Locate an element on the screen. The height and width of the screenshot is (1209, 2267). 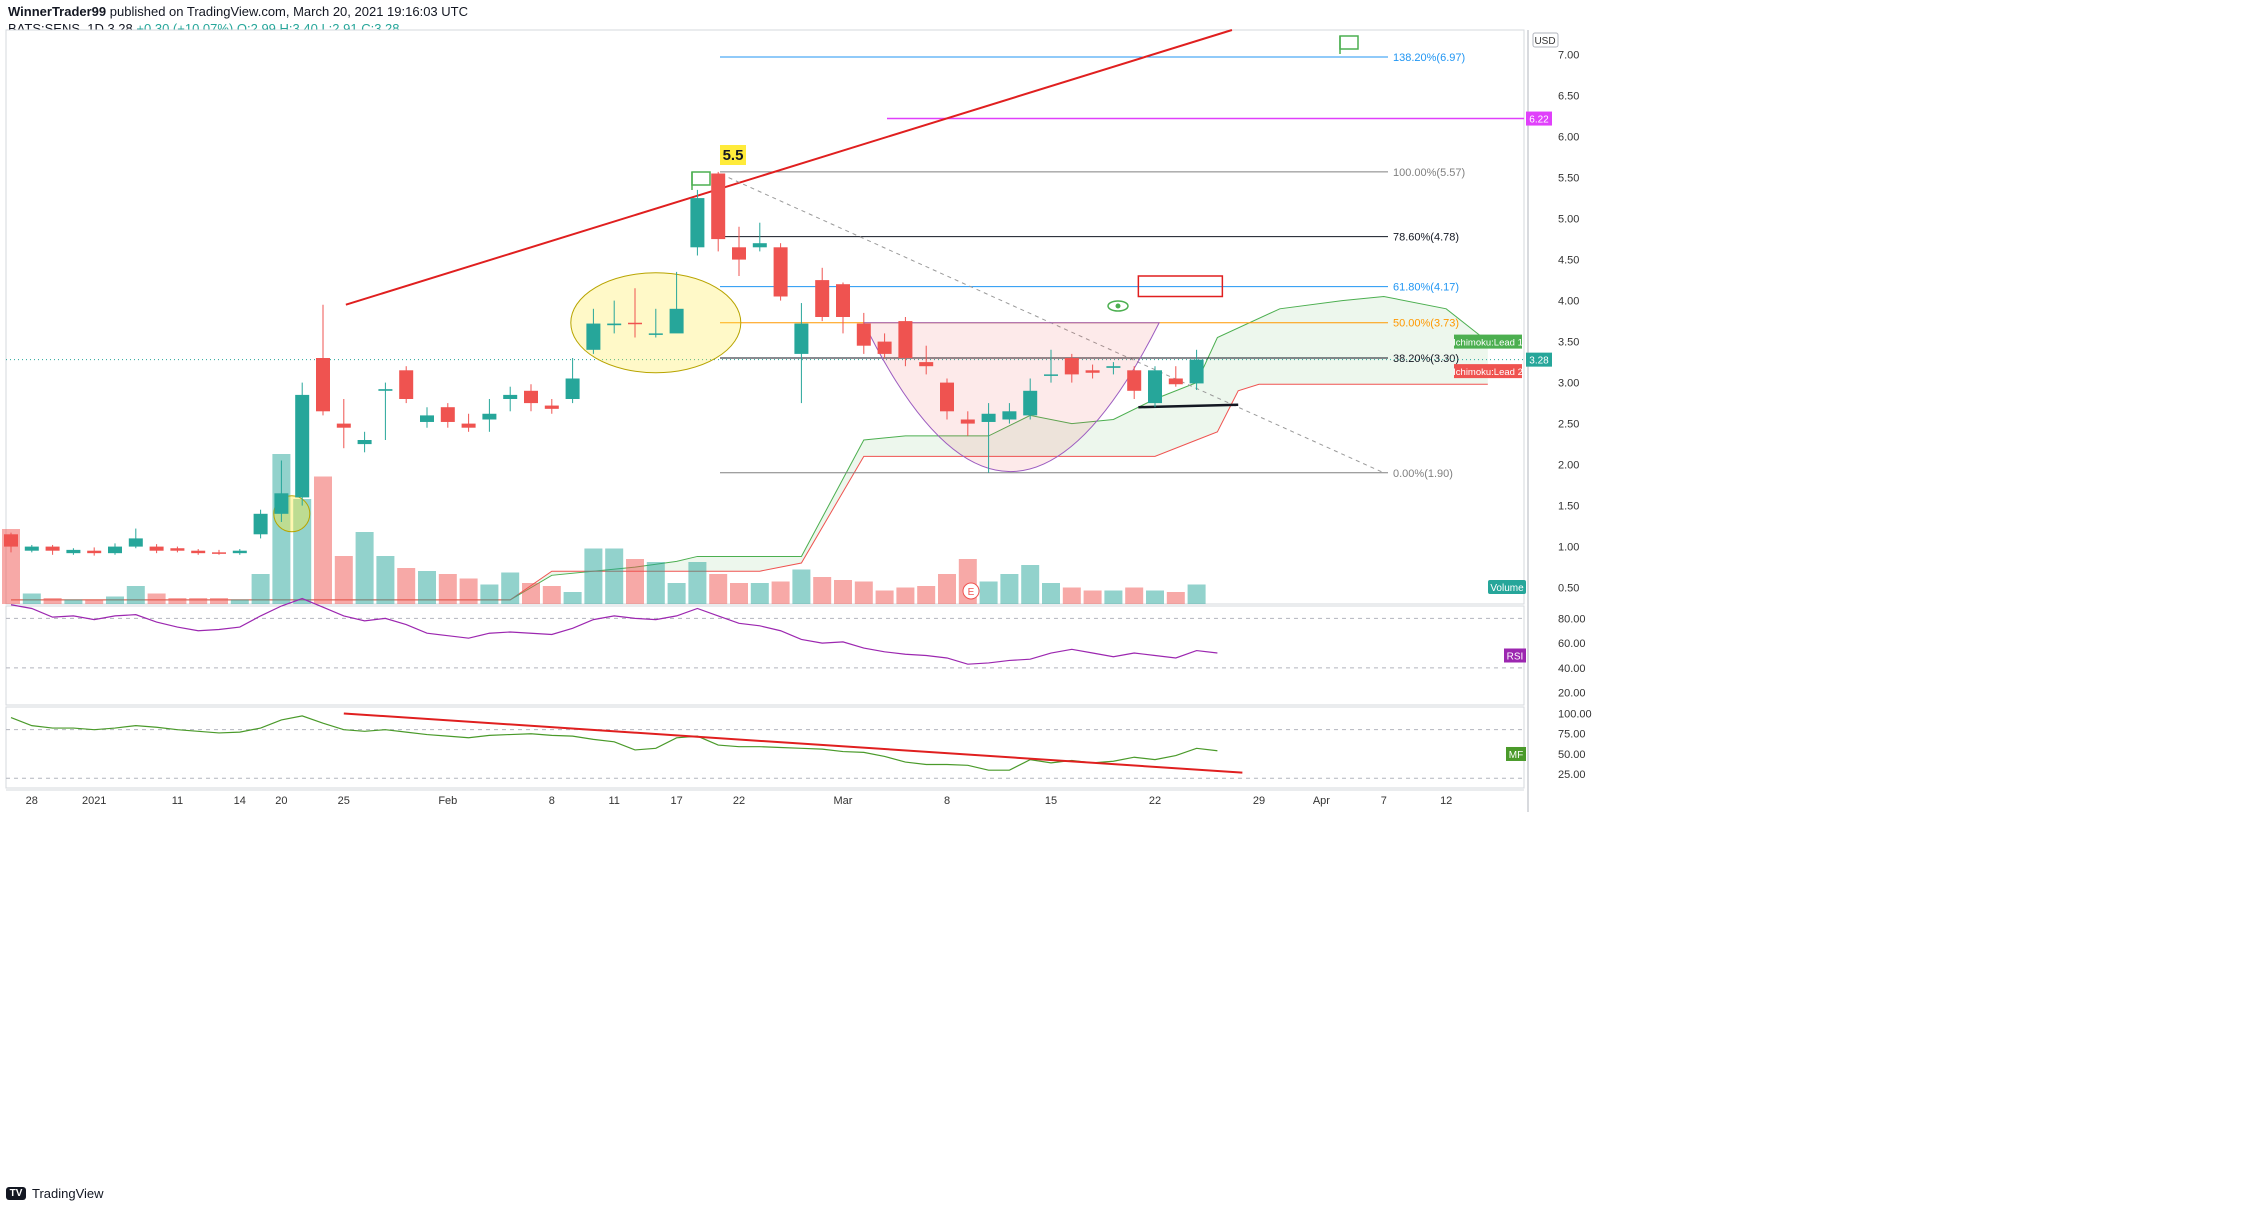
time-tick-label: 12 is located at coordinates (1446, 801).